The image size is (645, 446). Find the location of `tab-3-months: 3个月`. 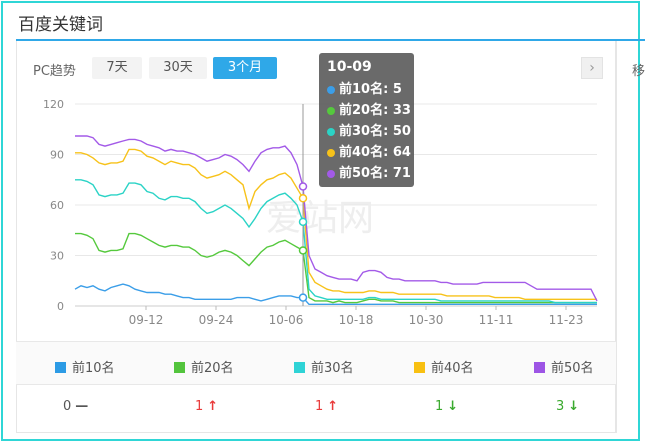

tab-3-months: 3个月 is located at coordinates (245, 68).